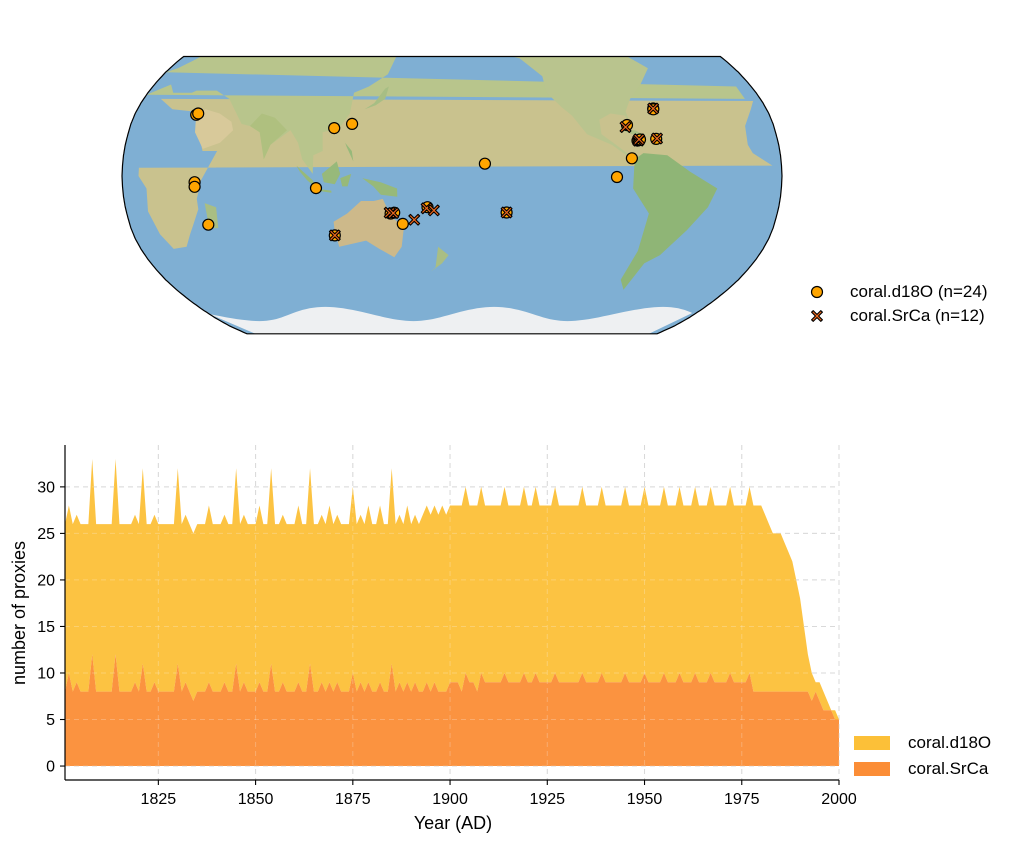  Describe the element at coordinates (839, 799) in the screenshot. I see `x-tick-label-2000: 2000` at that location.